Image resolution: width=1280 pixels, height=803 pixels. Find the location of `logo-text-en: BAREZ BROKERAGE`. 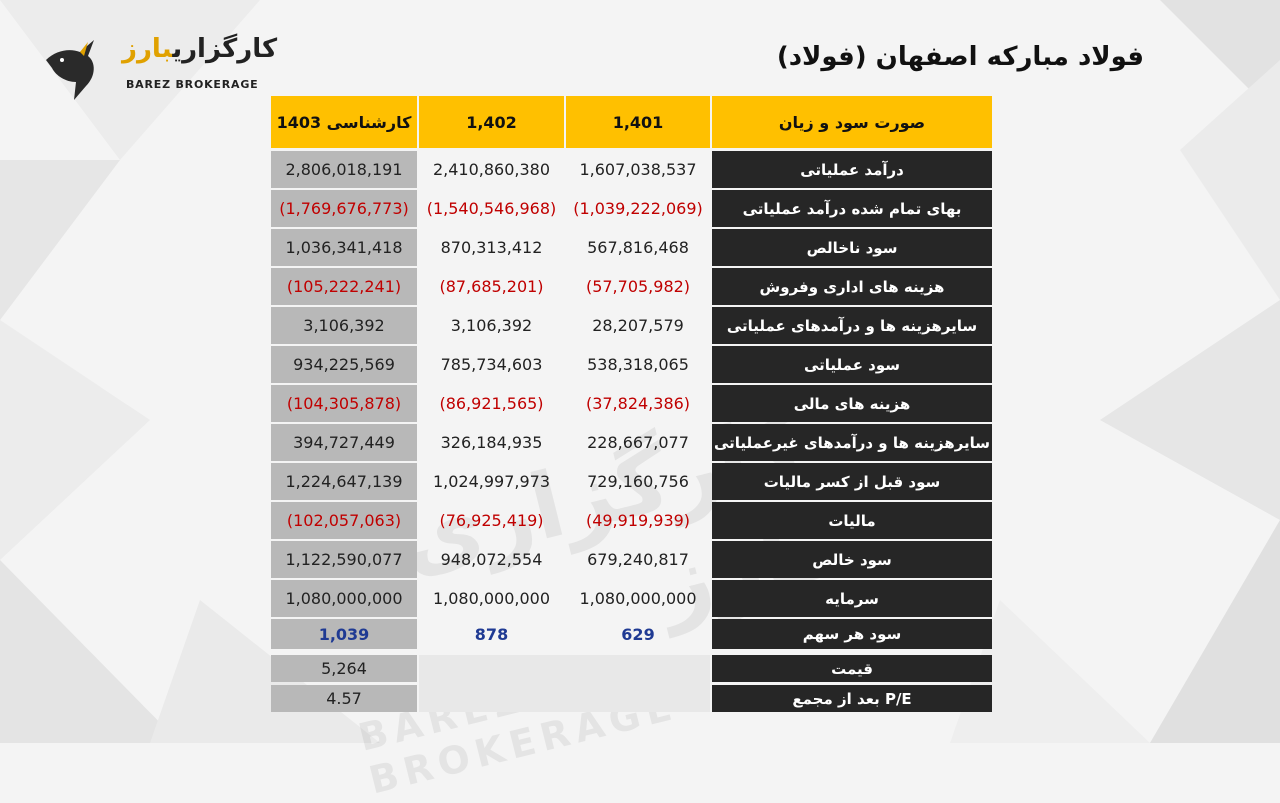

logo-text-en: BAREZ BROKERAGE is located at coordinates (192, 84).